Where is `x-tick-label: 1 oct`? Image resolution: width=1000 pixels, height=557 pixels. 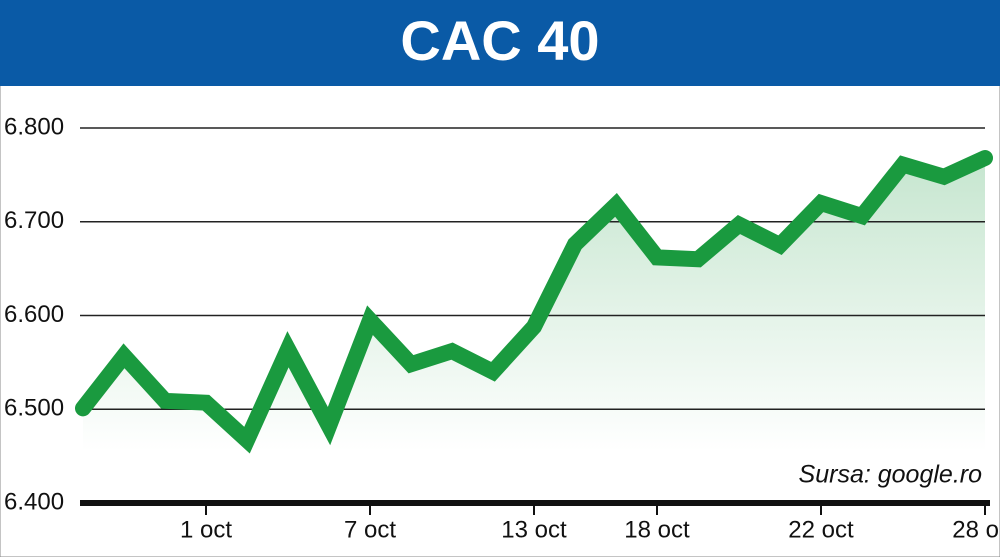
x-tick-label: 1 oct is located at coordinates (206, 529).